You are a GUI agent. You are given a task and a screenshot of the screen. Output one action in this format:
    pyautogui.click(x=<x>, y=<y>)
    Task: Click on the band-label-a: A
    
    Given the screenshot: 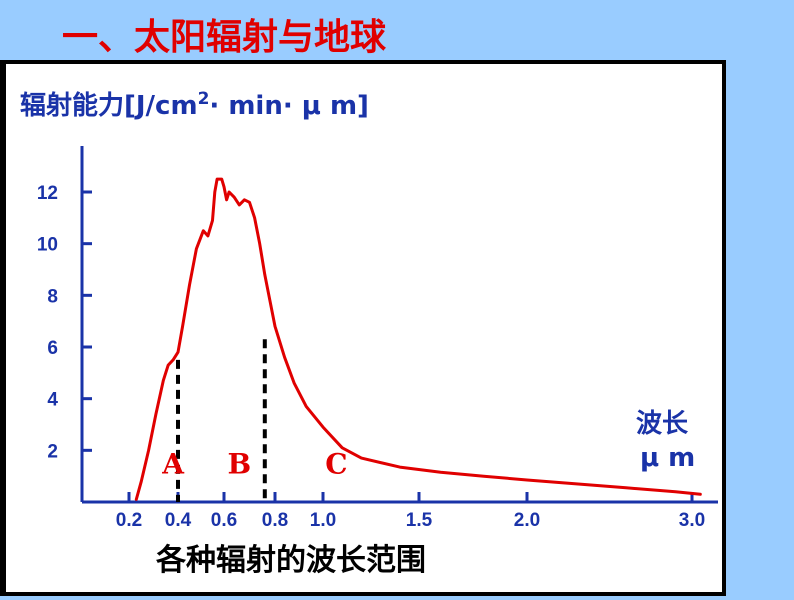 What is the action you would take?
    pyautogui.click(x=173, y=464)
    